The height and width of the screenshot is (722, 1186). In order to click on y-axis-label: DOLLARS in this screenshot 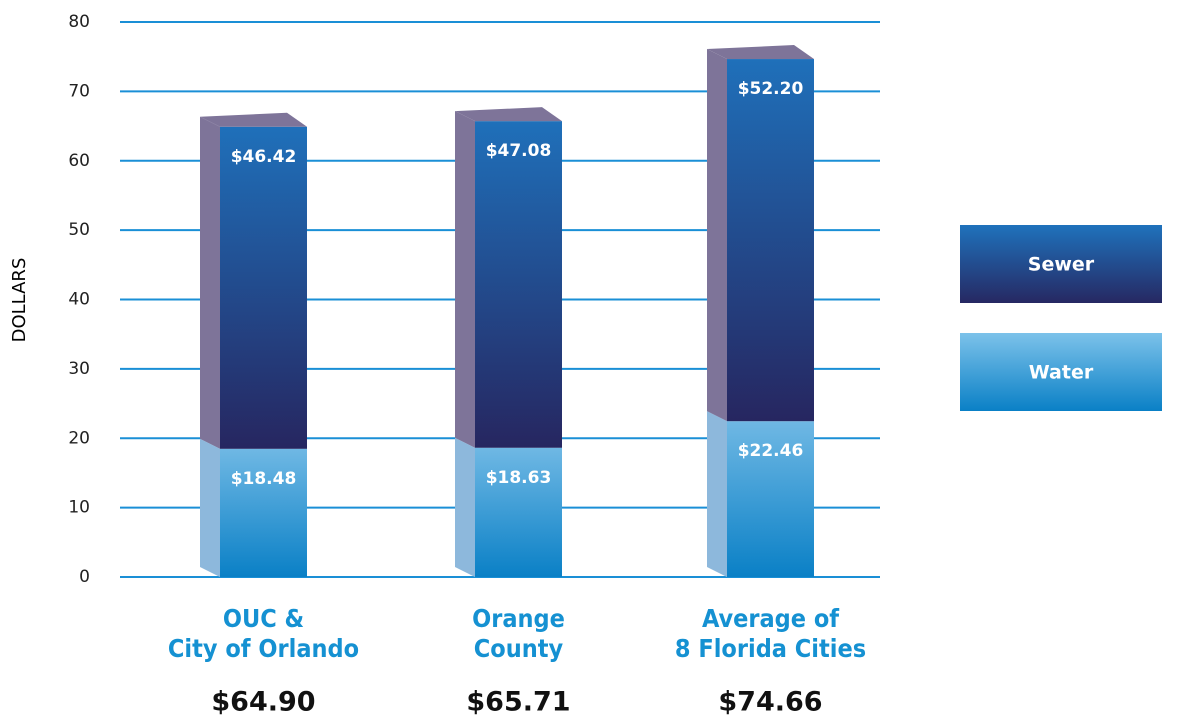, I will do `click(19, 300)`.